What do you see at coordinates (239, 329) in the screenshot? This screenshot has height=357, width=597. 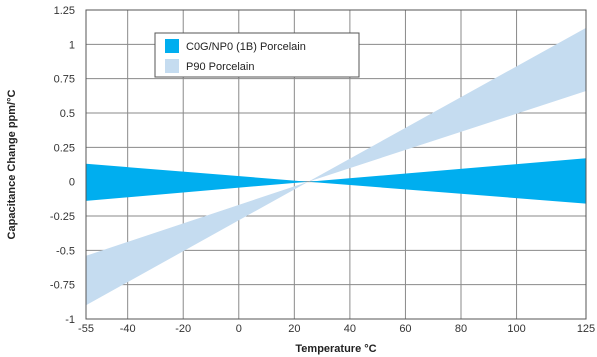 I see `x-tick-label: 0` at bounding box center [239, 329].